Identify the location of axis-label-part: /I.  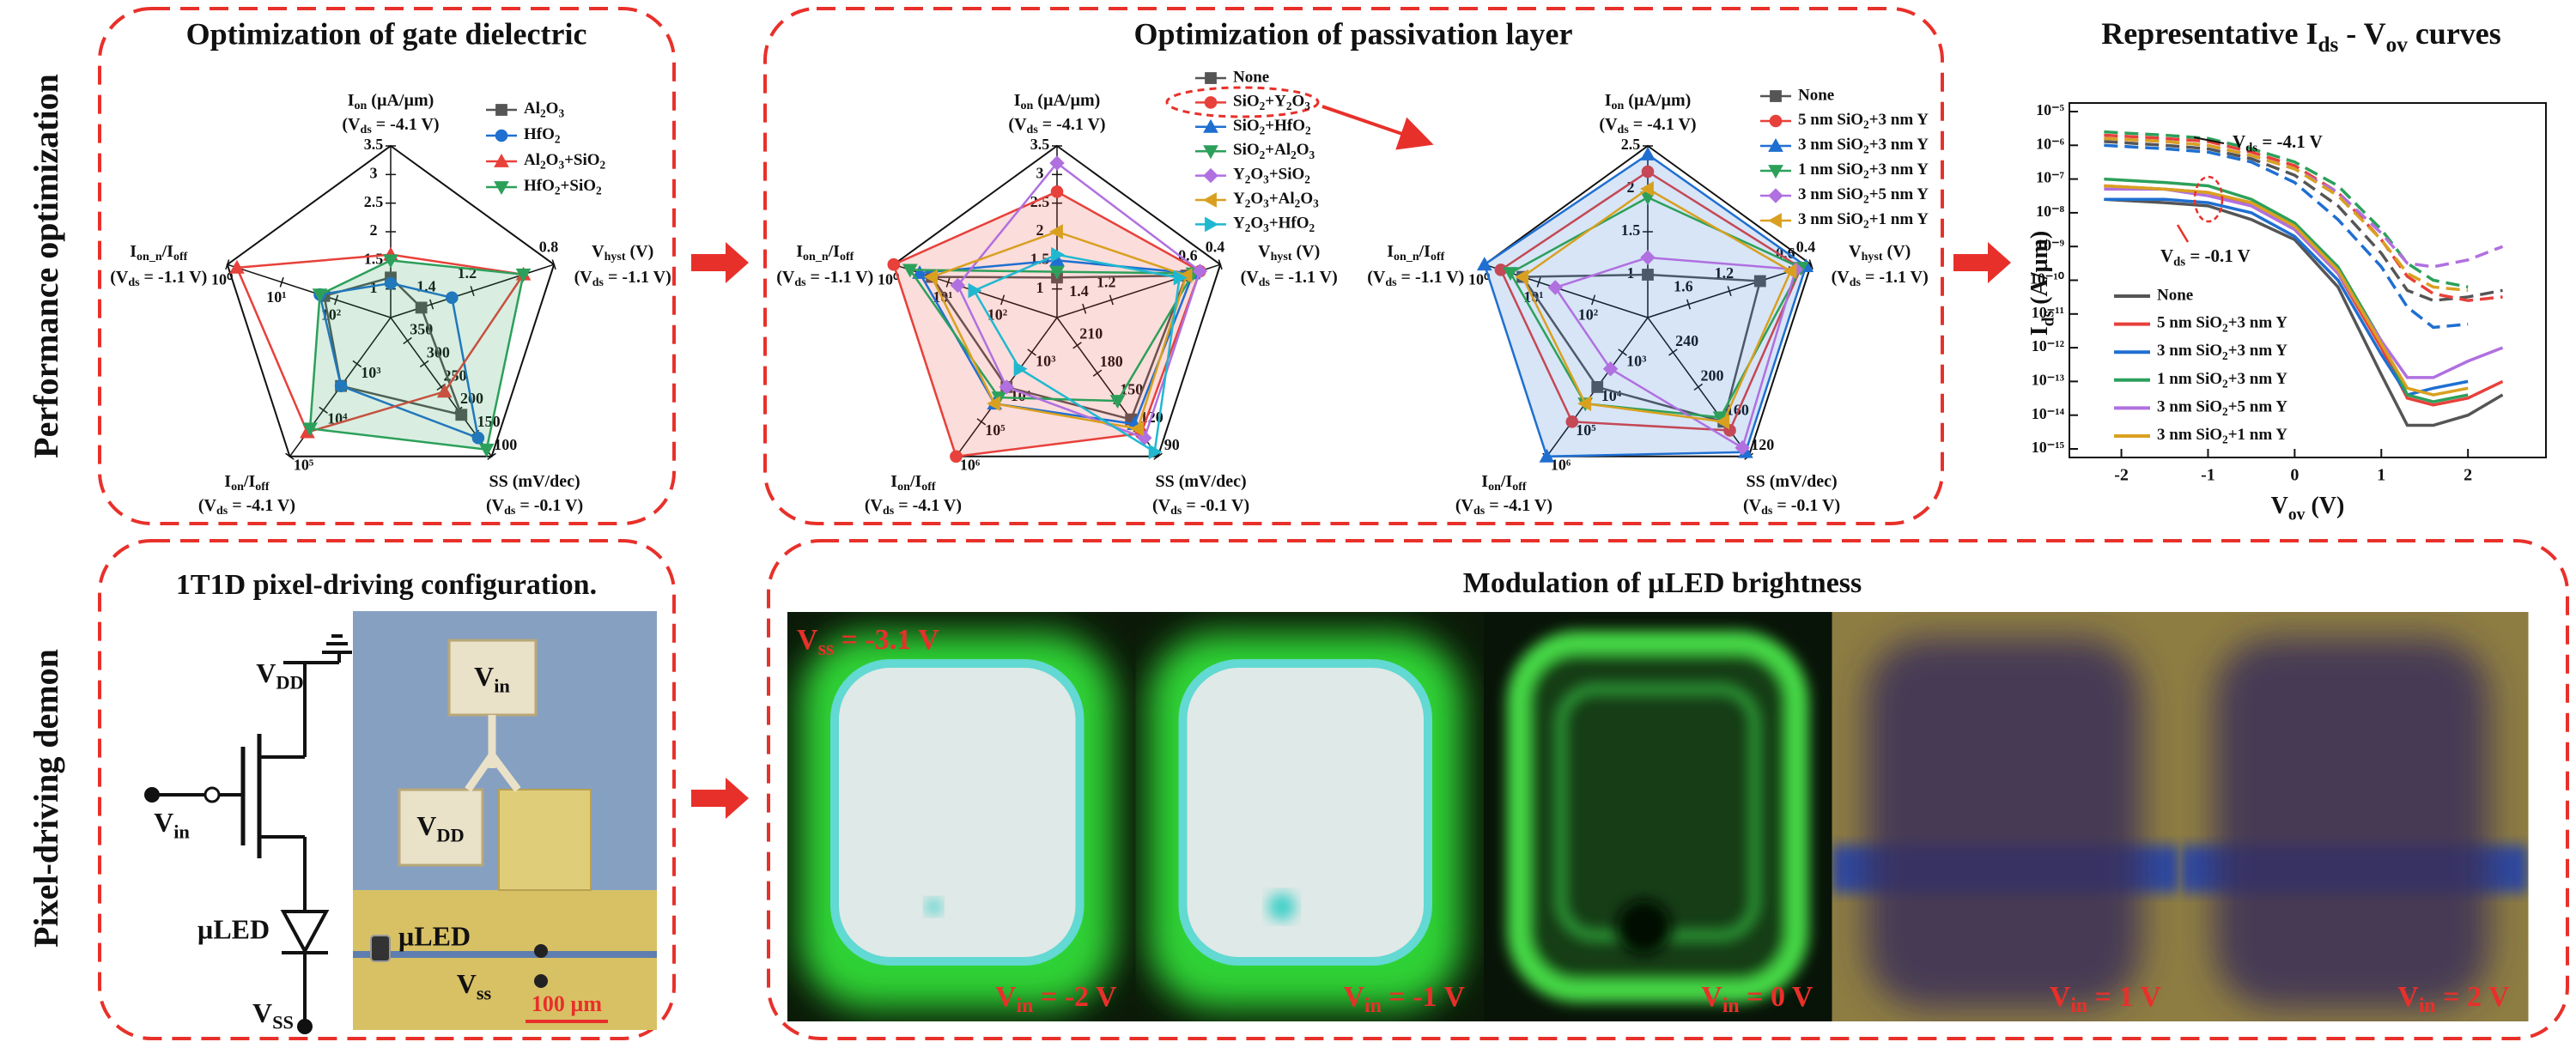
(1506, 481).